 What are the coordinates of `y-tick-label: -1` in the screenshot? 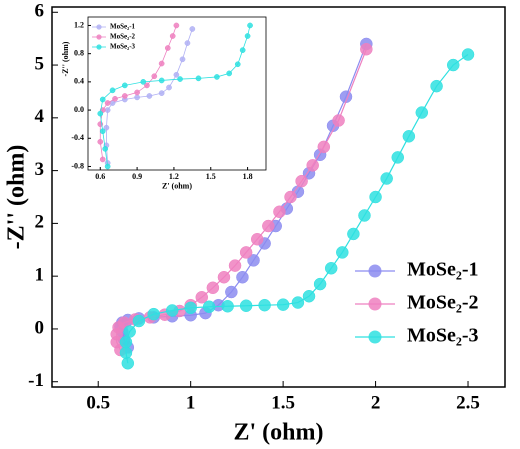 It's located at (36, 380).